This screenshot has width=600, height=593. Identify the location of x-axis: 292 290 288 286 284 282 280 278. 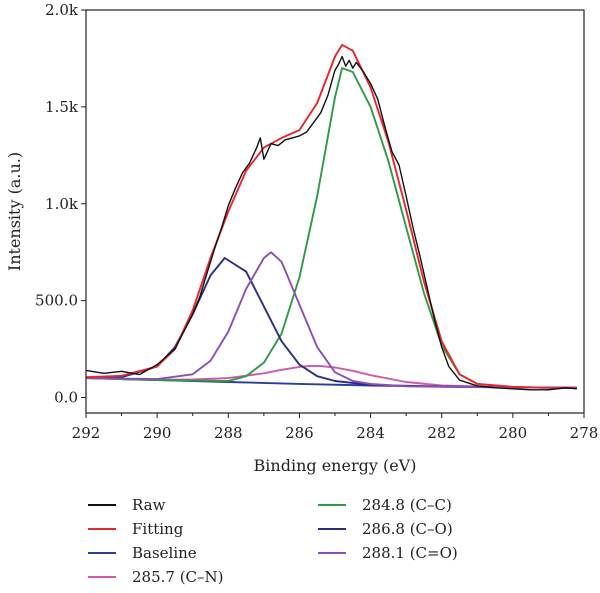
(335, 427).